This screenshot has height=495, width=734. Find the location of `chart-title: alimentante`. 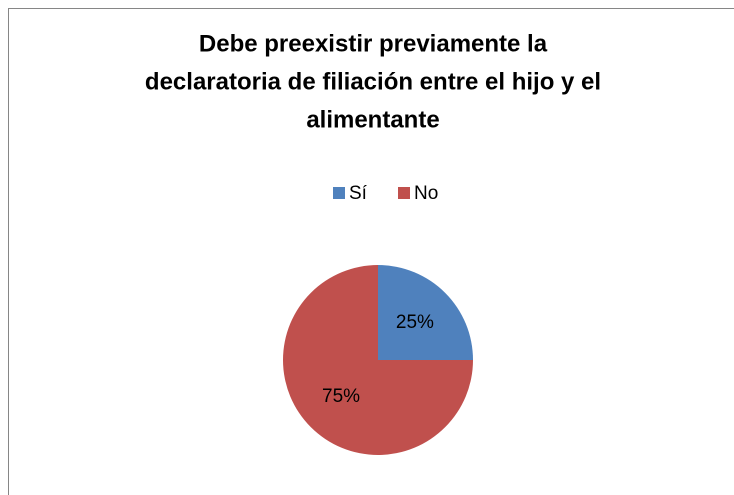

chart-title: alimentante is located at coordinates (372, 119).